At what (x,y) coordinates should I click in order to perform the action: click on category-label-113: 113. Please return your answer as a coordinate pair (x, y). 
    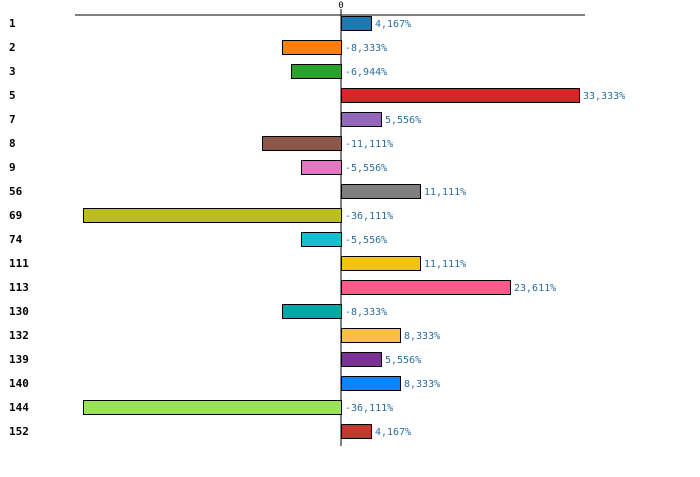
    Looking at the image, I should click on (19, 287).